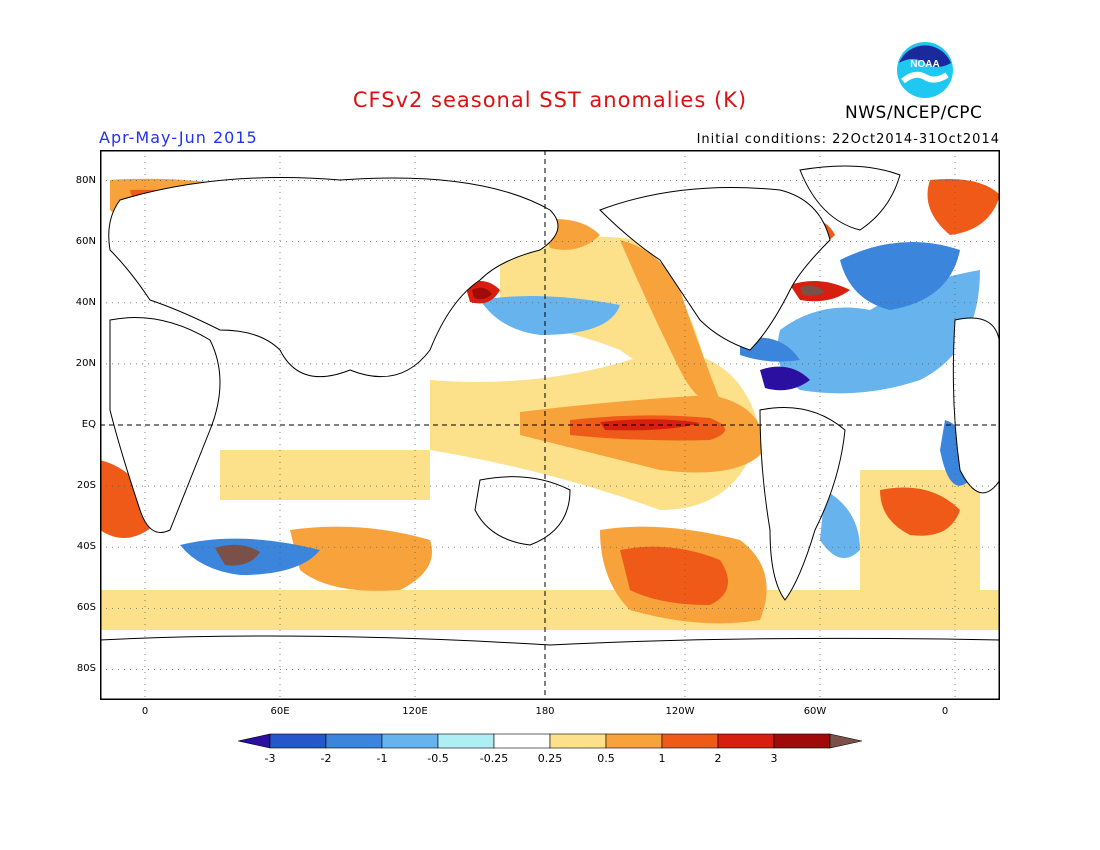 The width and height of the screenshot is (1100, 850). I want to click on logo-text: NOAA, so click(924, 64).